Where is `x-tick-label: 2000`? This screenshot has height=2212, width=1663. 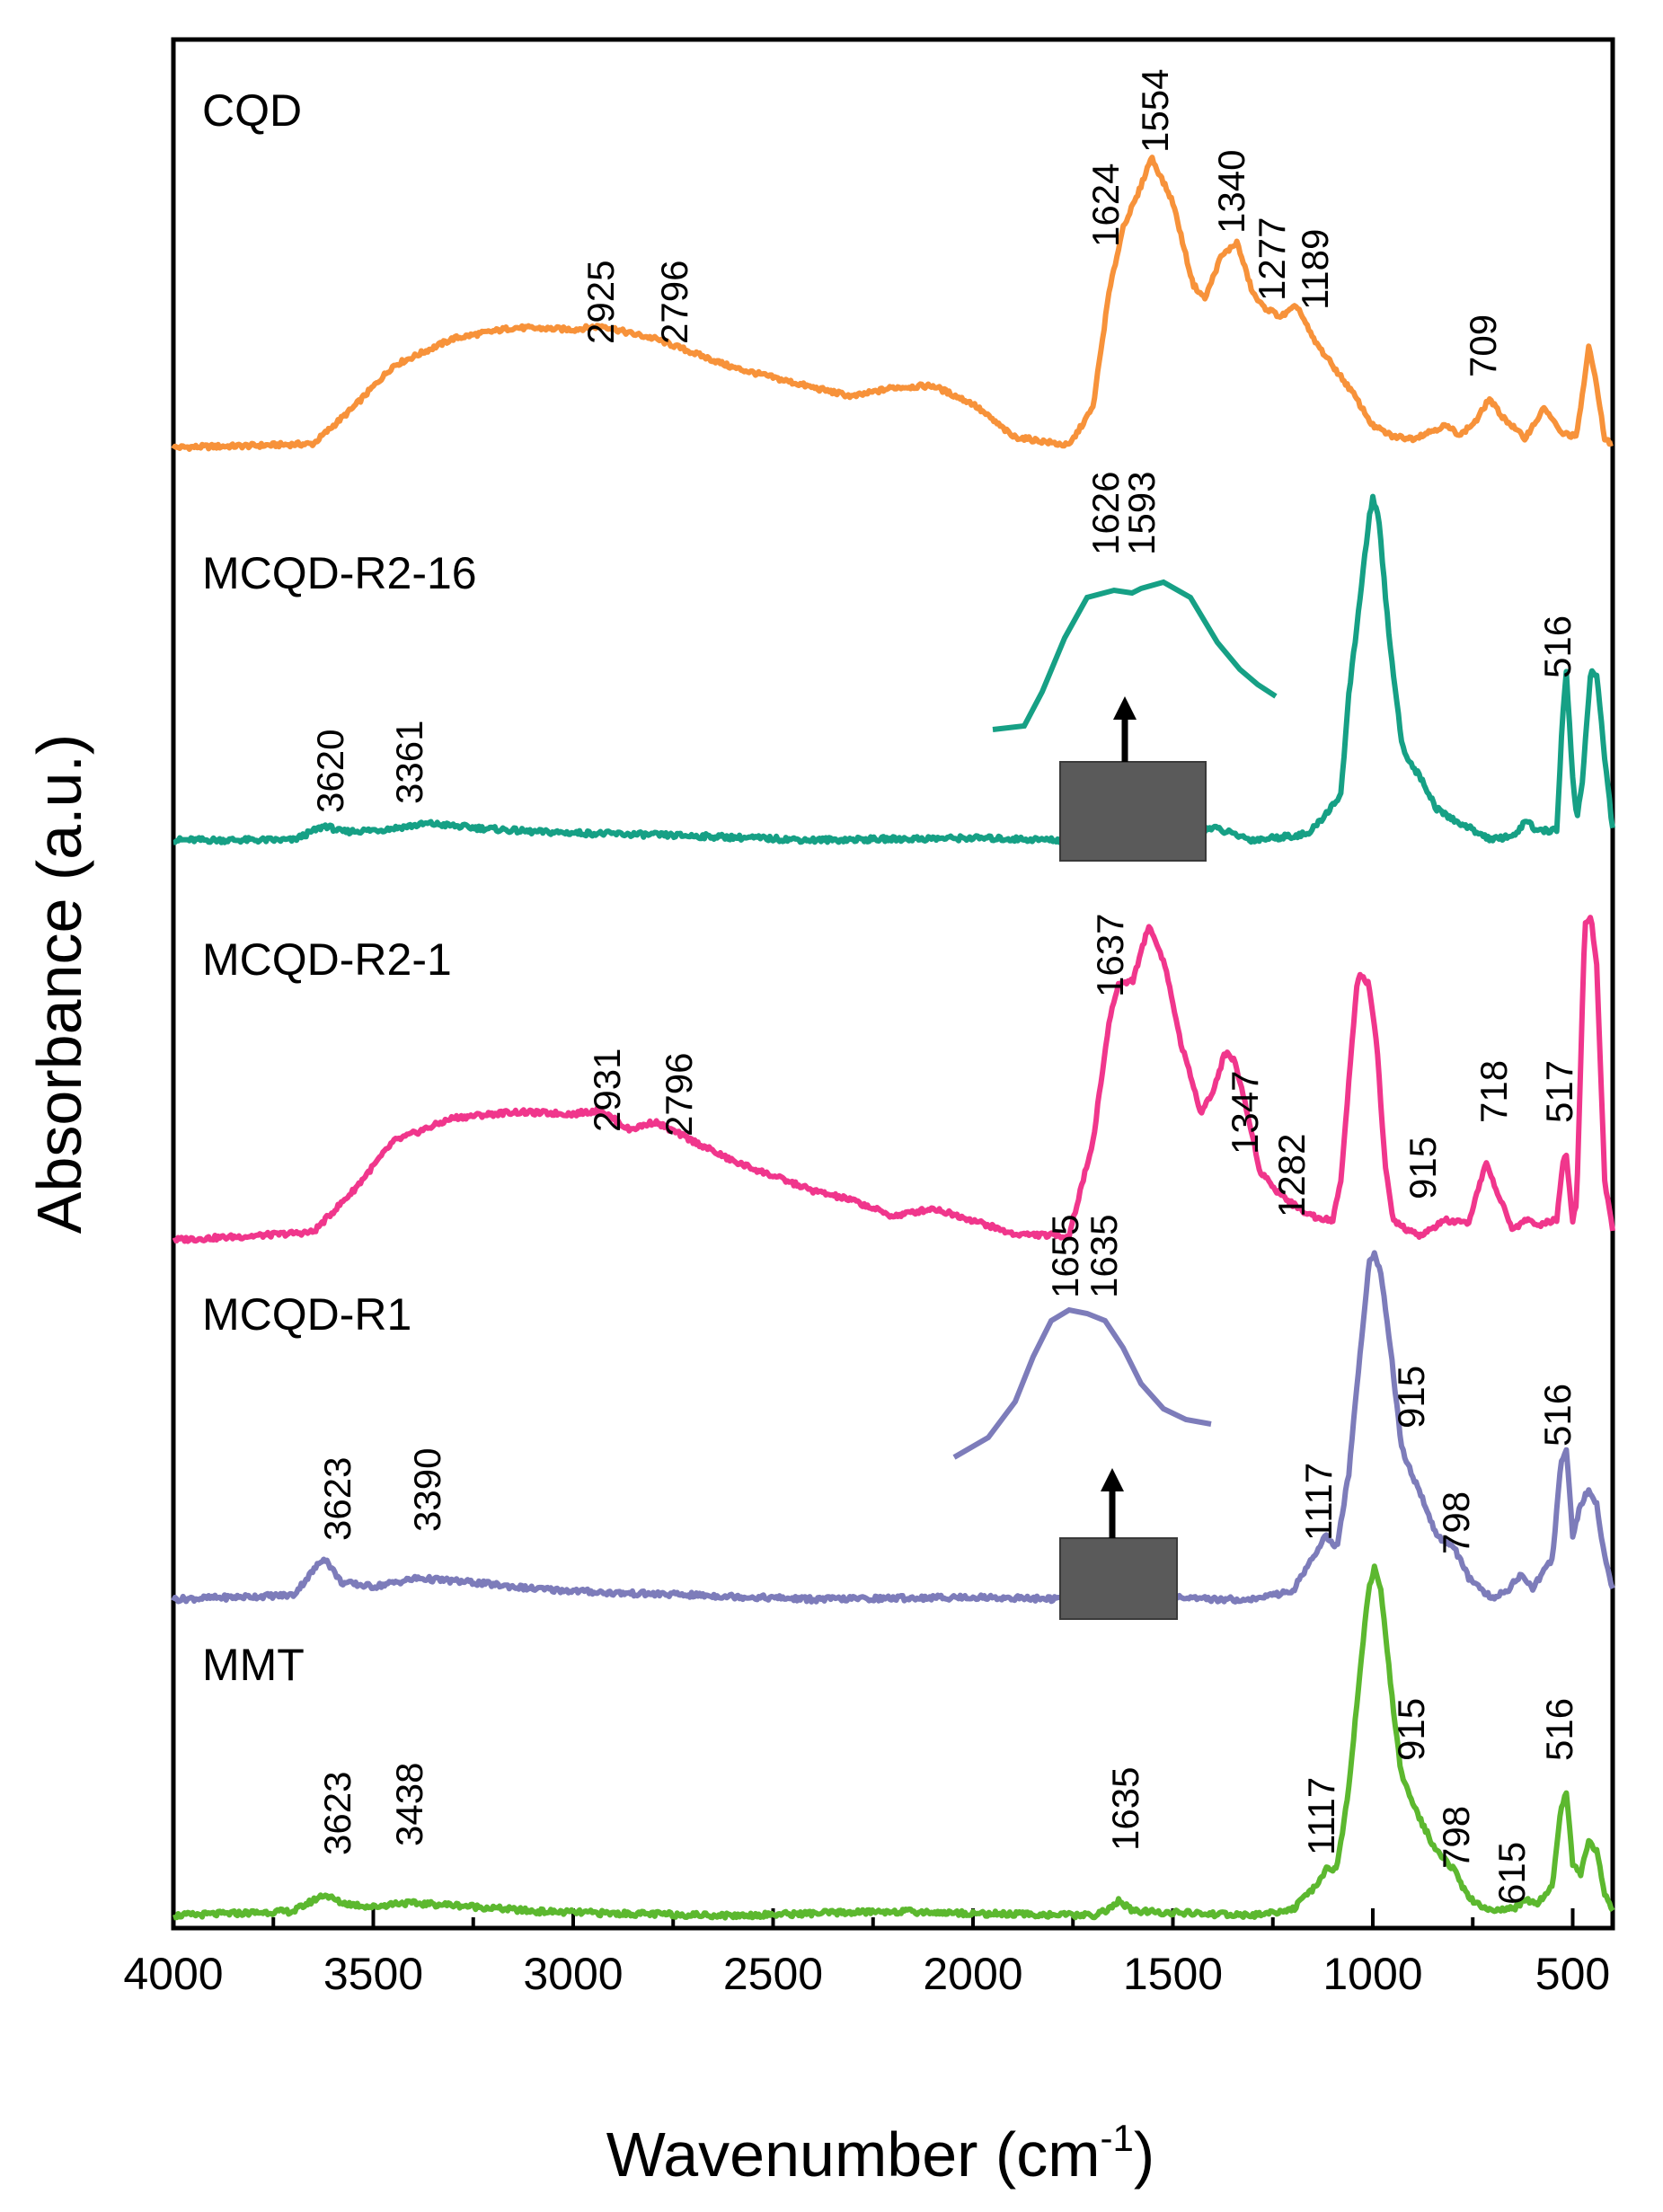
x-tick-label: 2000 is located at coordinates (973, 1974).